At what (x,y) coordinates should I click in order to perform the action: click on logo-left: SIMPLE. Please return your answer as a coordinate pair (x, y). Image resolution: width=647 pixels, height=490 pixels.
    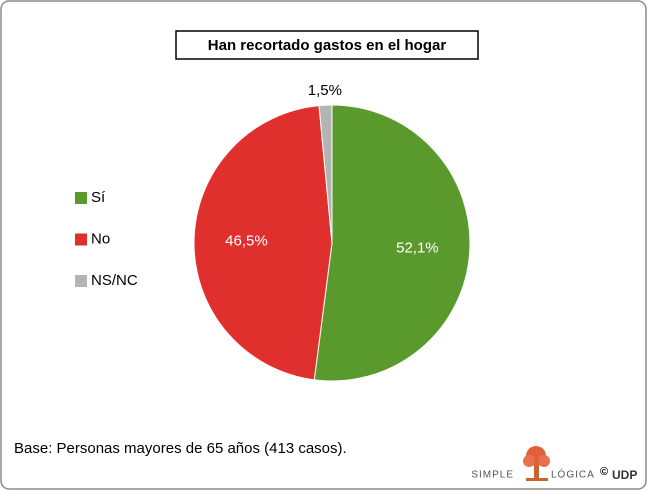
    Looking at the image, I should click on (492, 475).